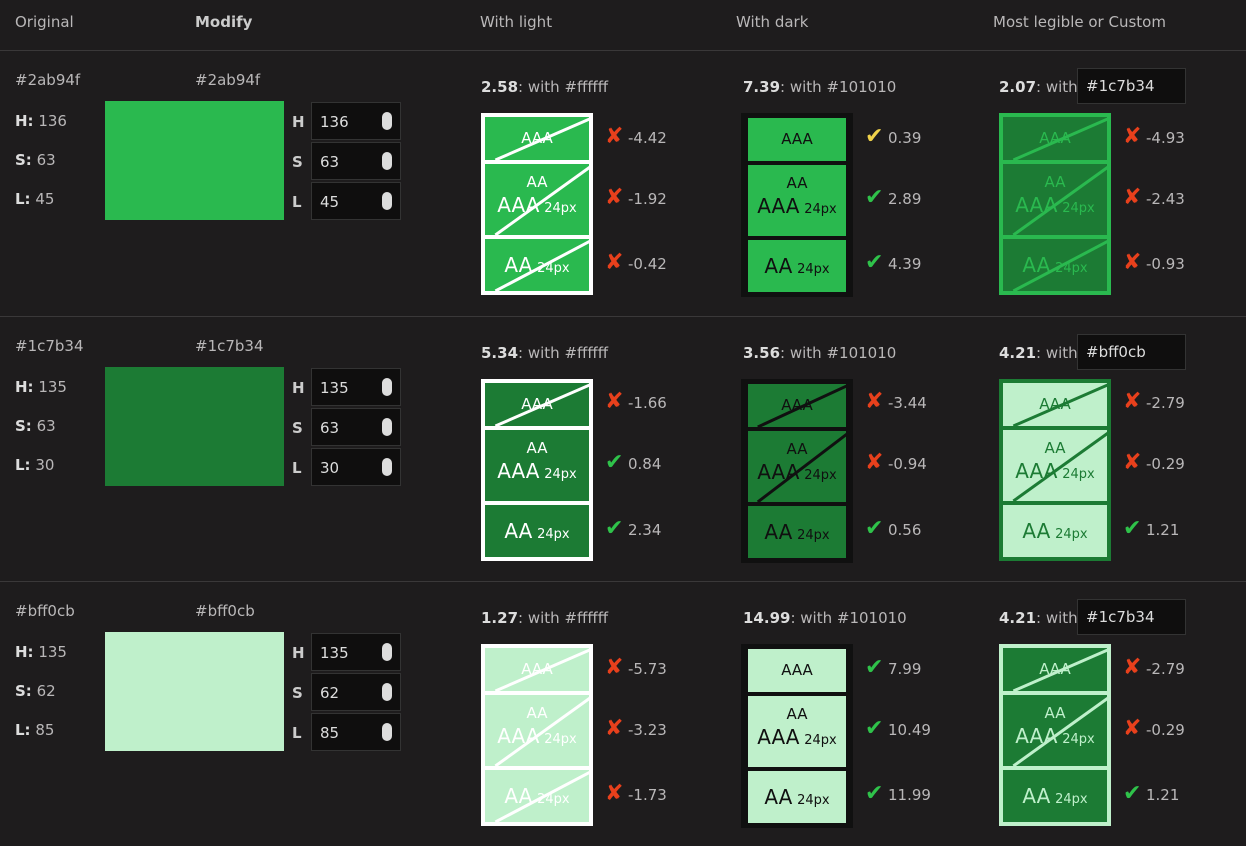 The image size is (1246, 846). What do you see at coordinates (24, 386) in the screenshot?
I see `hsl-label: H:` at bounding box center [24, 386].